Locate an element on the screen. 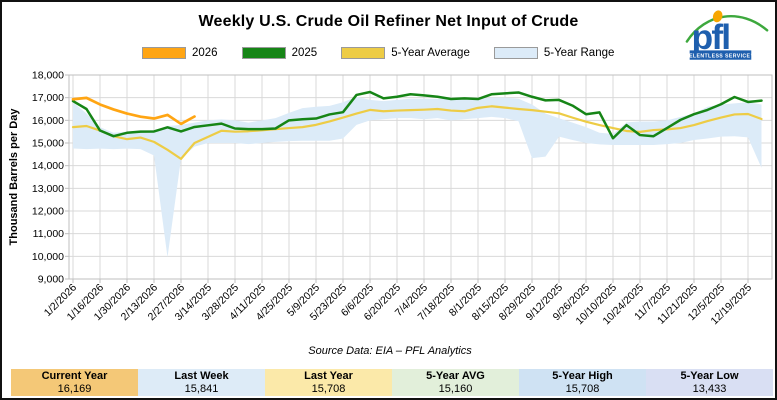  stat-label: Last Year is located at coordinates (328, 376).